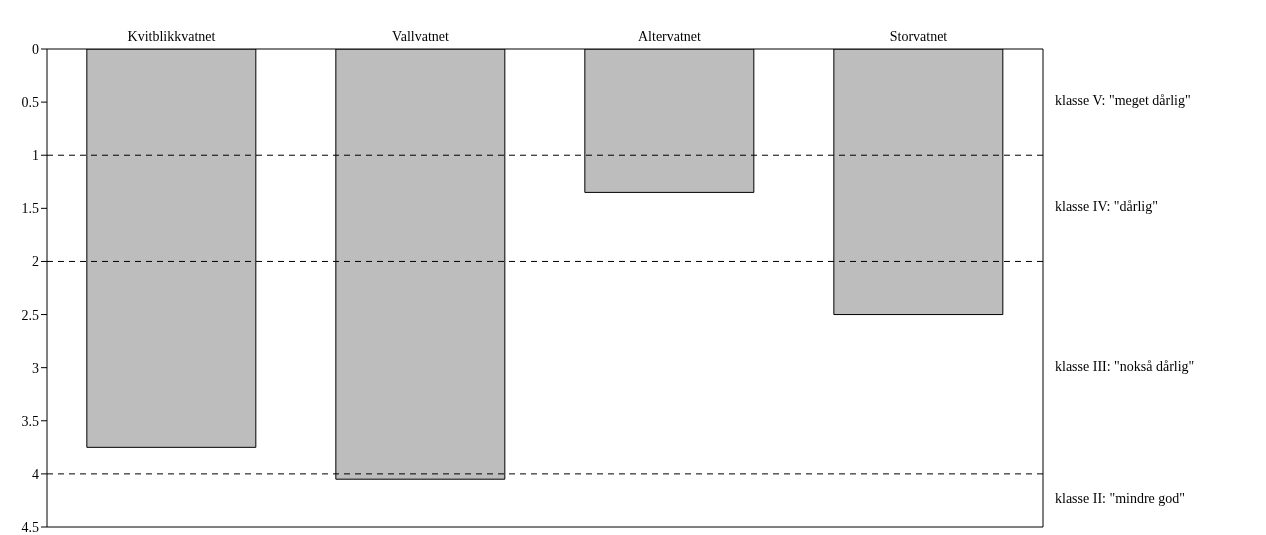  I want to click on text: klasse II: "mindre god", so click(1120, 499).